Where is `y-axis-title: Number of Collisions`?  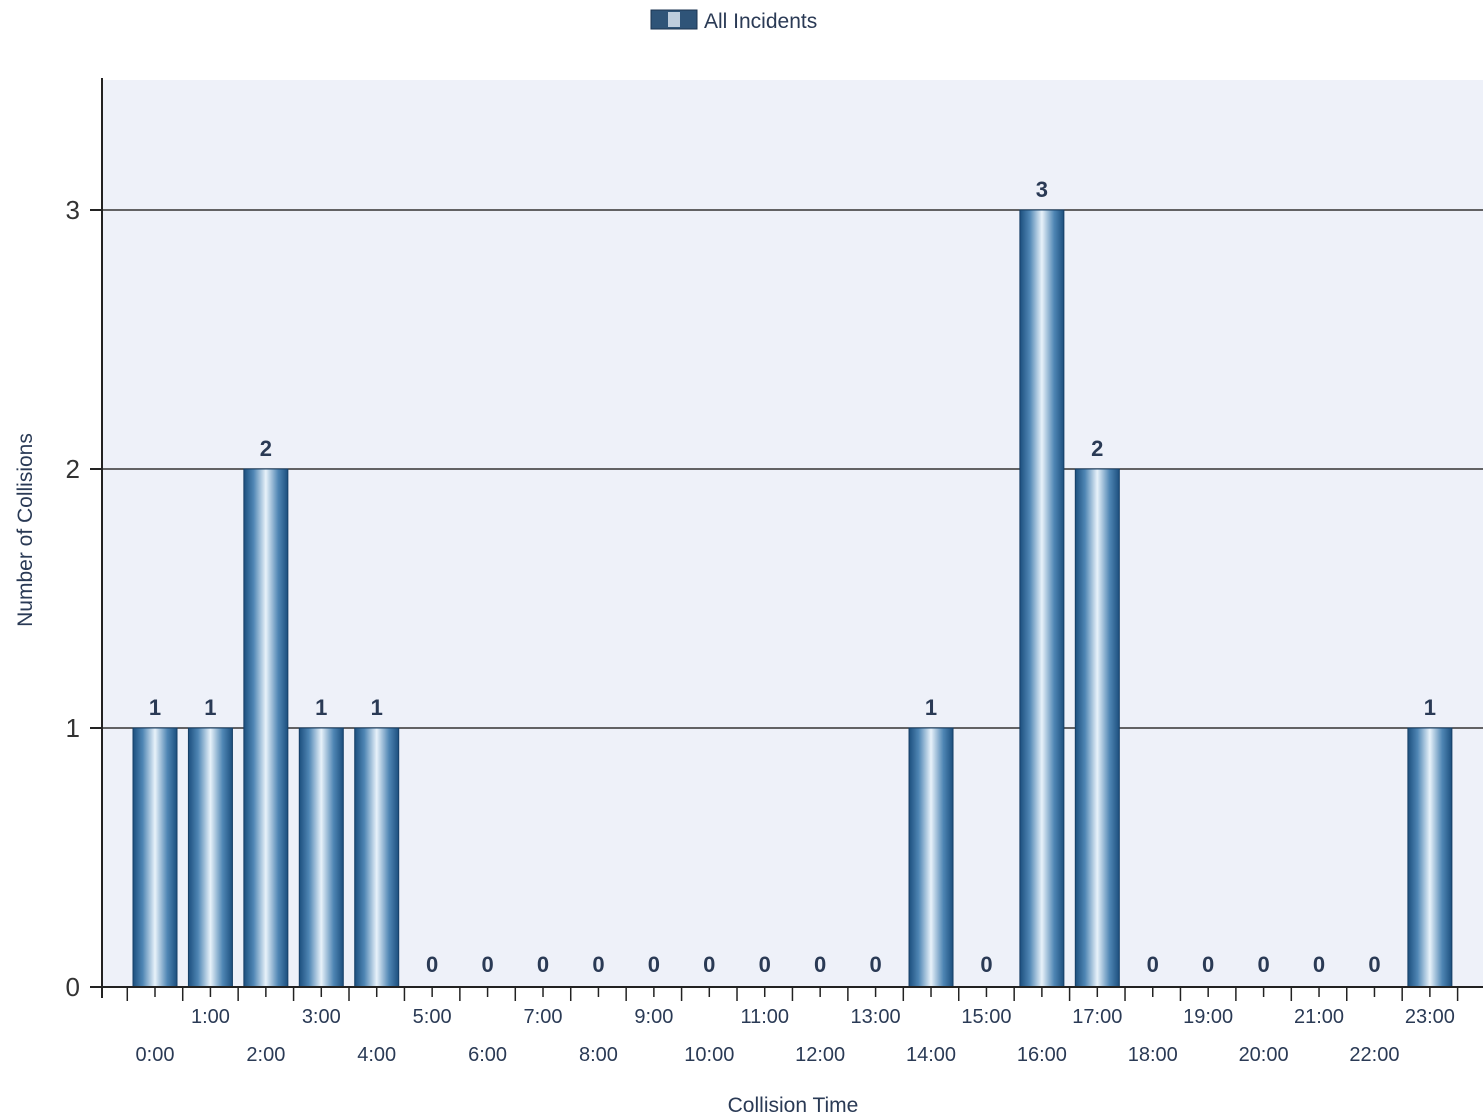 y-axis-title: Number of Collisions is located at coordinates (25, 530).